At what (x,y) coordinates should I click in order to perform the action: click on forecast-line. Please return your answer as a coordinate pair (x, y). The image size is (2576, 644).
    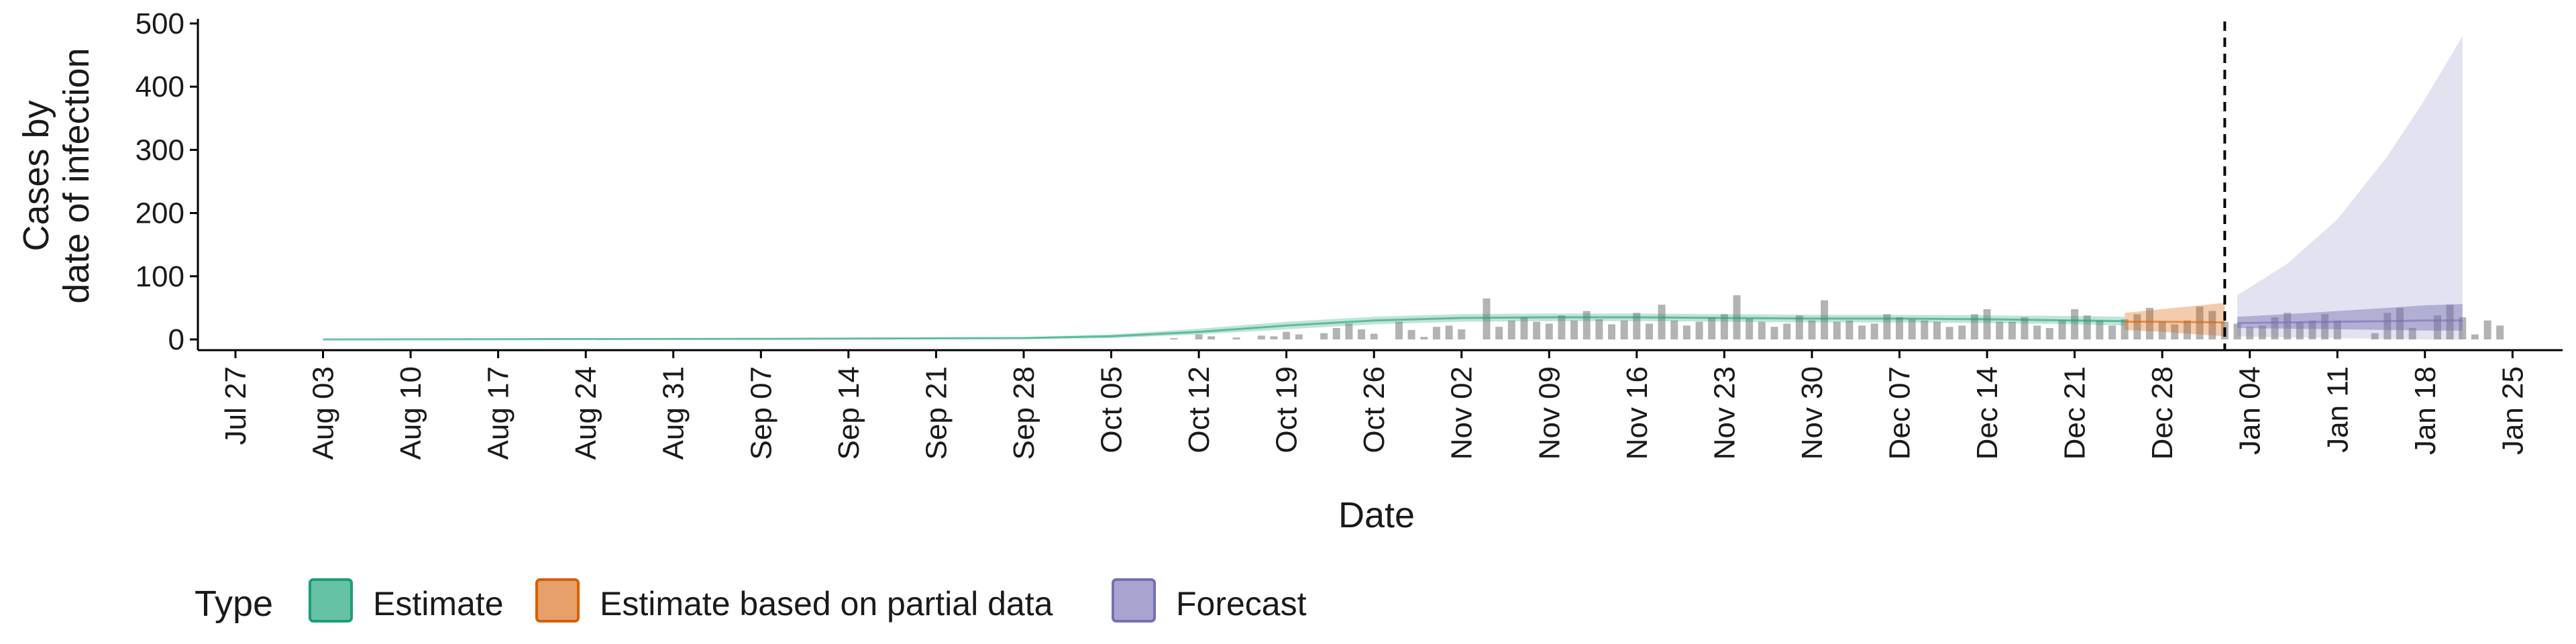
    Looking at the image, I should click on (2350, 321).